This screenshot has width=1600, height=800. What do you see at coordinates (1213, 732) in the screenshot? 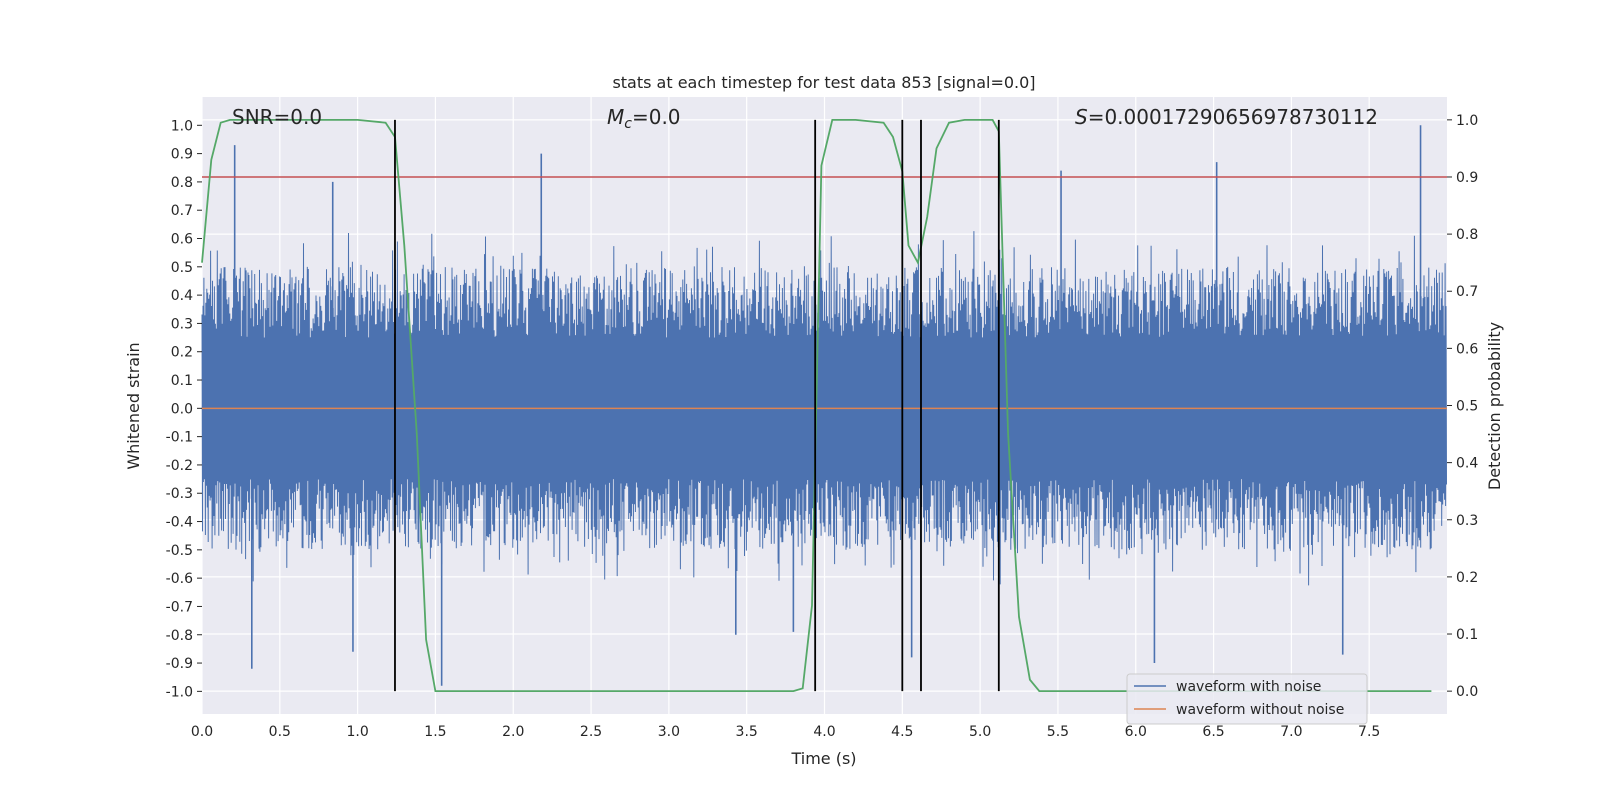
I see `x-tick-label: 6.5` at bounding box center [1213, 732].